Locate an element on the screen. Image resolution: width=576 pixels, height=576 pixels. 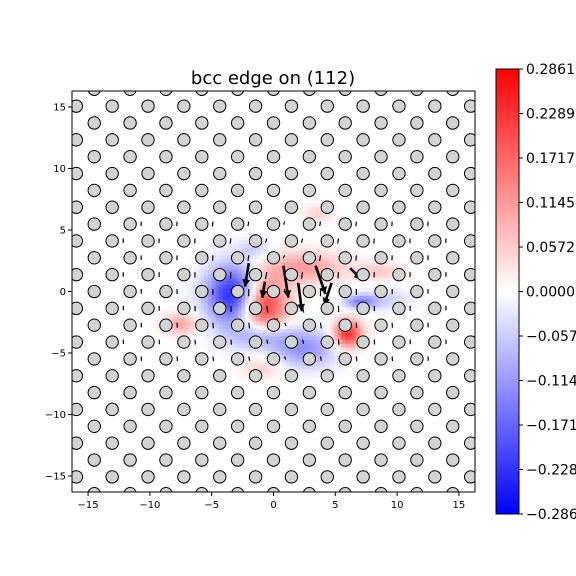
colorbar-tick-label: −0.2861 is located at coordinates (551, 515).